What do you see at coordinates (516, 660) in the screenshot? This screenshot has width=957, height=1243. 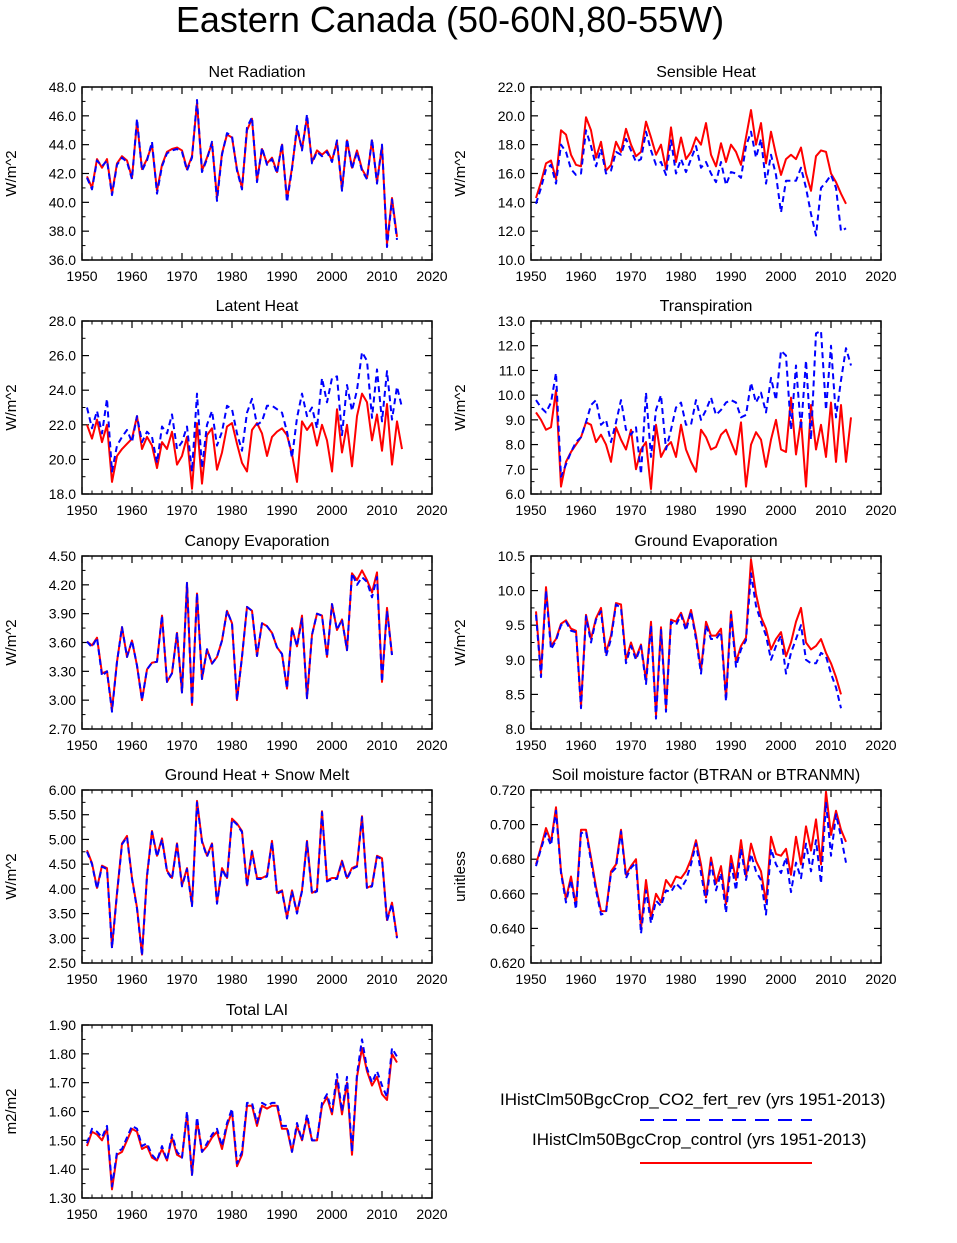 I see `y-tick-label: 9.0` at bounding box center [516, 660].